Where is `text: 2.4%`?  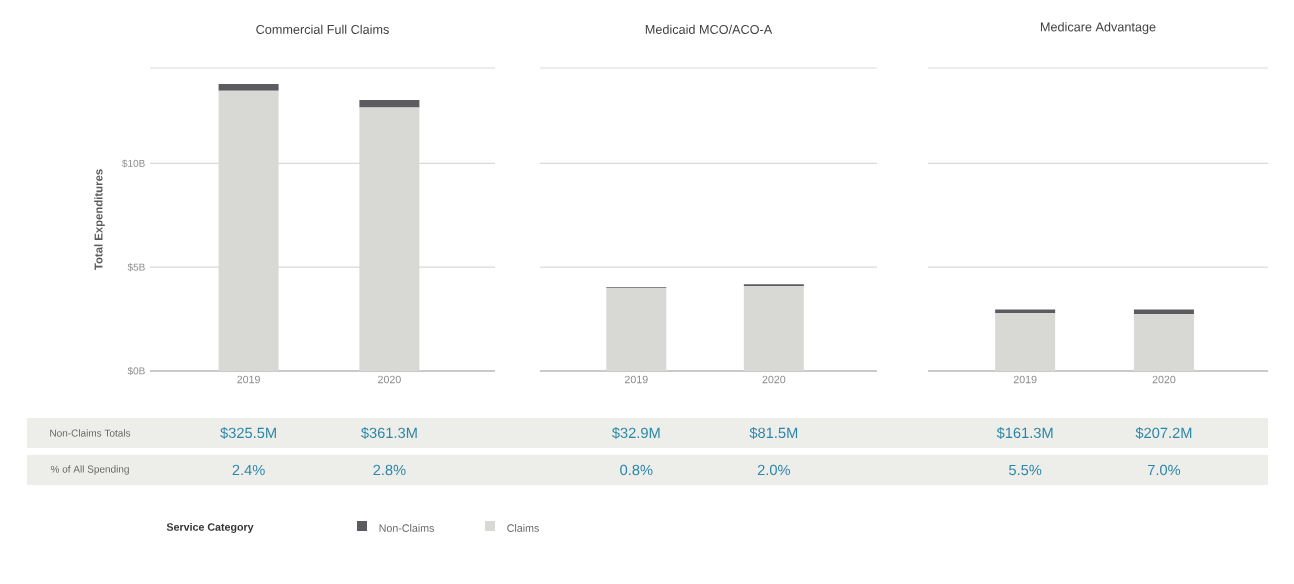
text: 2.4% is located at coordinates (248, 470).